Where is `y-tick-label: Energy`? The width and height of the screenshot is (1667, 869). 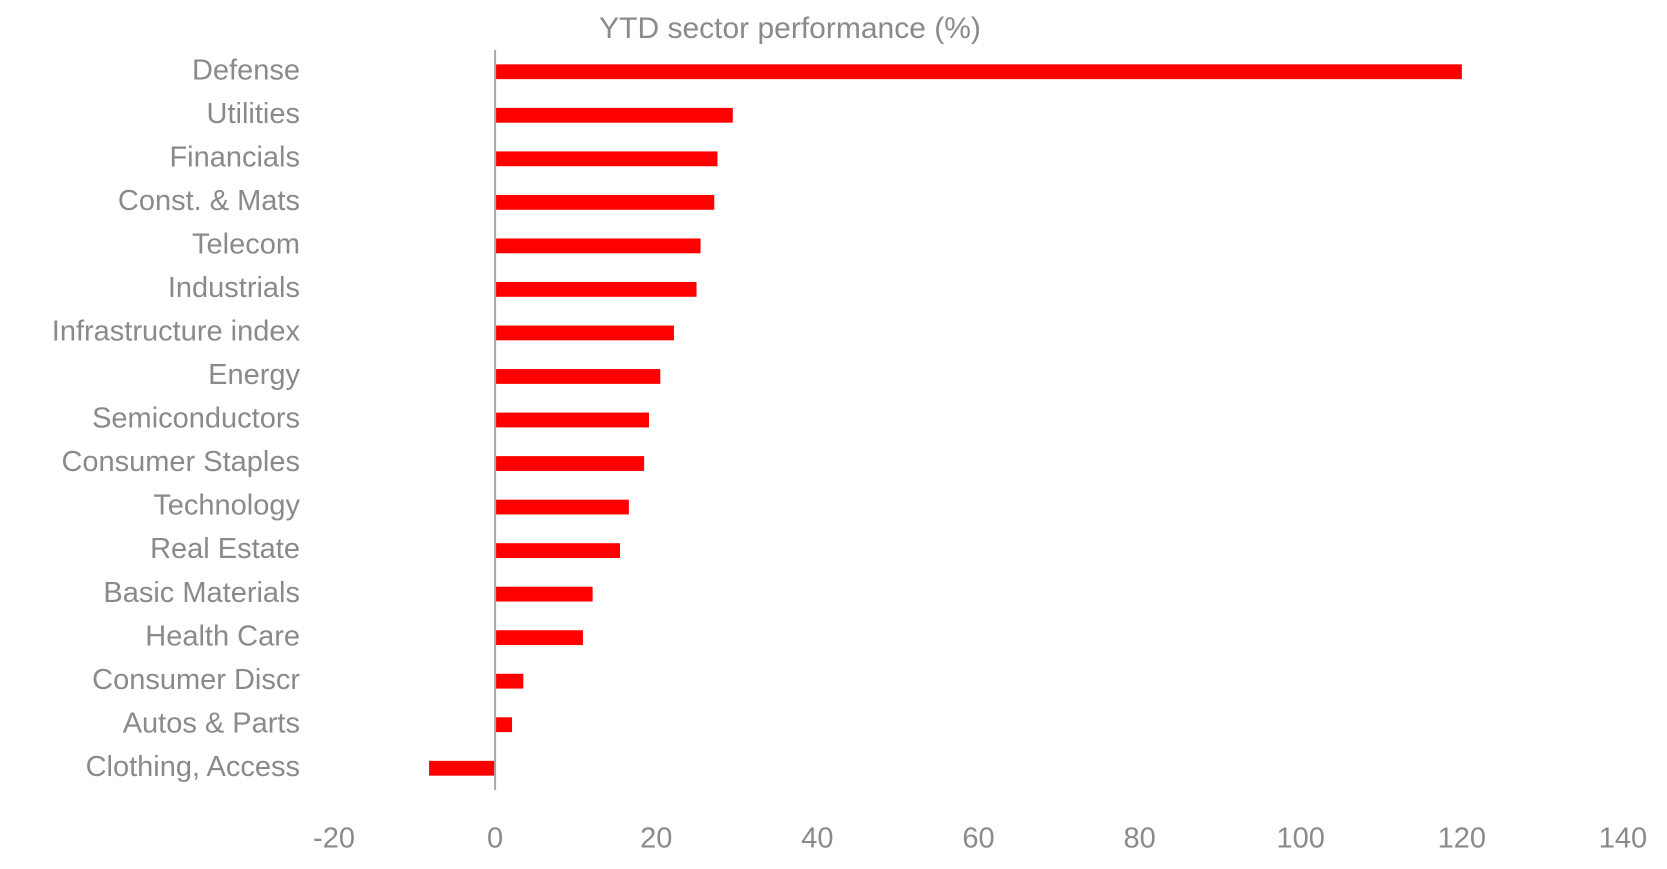 y-tick-label: Energy is located at coordinates (254, 375).